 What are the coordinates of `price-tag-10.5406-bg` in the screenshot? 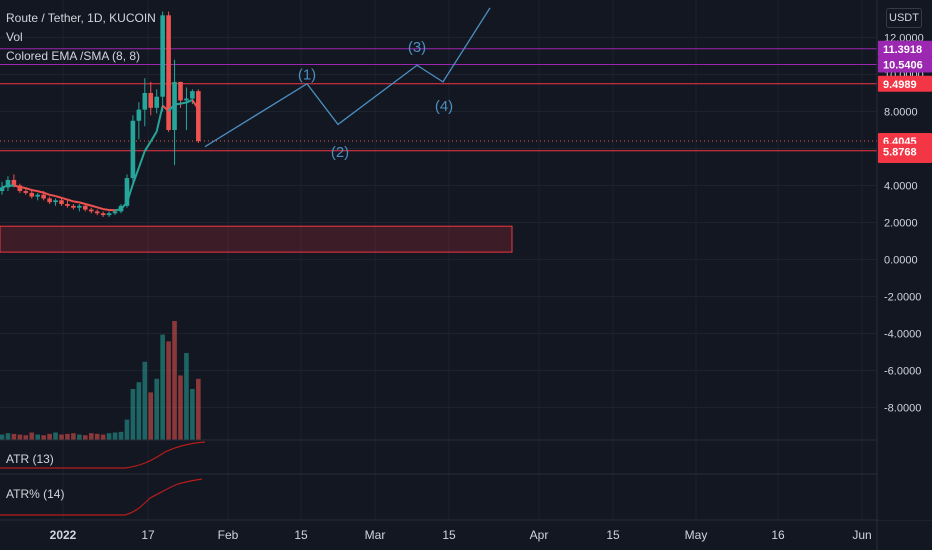 It's located at (905, 64).